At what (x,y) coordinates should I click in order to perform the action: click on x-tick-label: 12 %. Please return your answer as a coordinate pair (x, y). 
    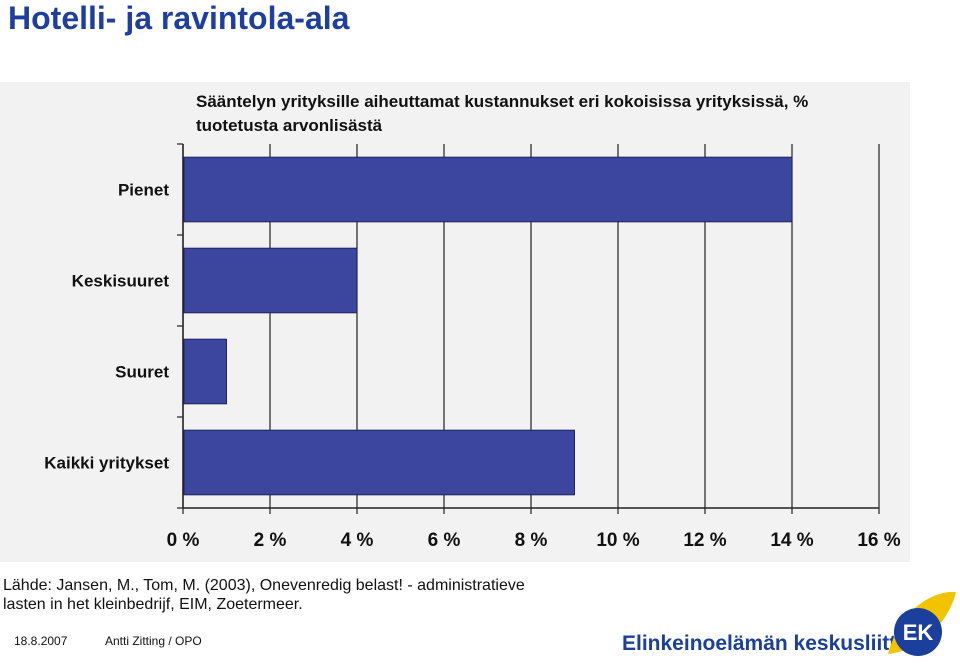
    Looking at the image, I should click on (704, 540).